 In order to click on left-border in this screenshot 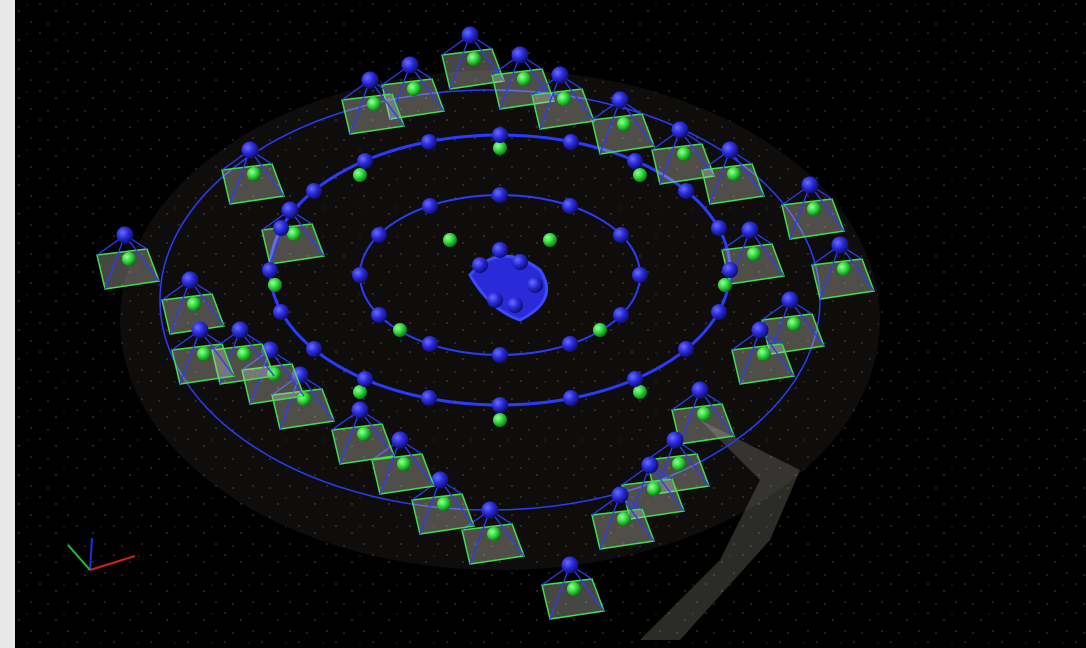, I will do `click(7, 324)`.